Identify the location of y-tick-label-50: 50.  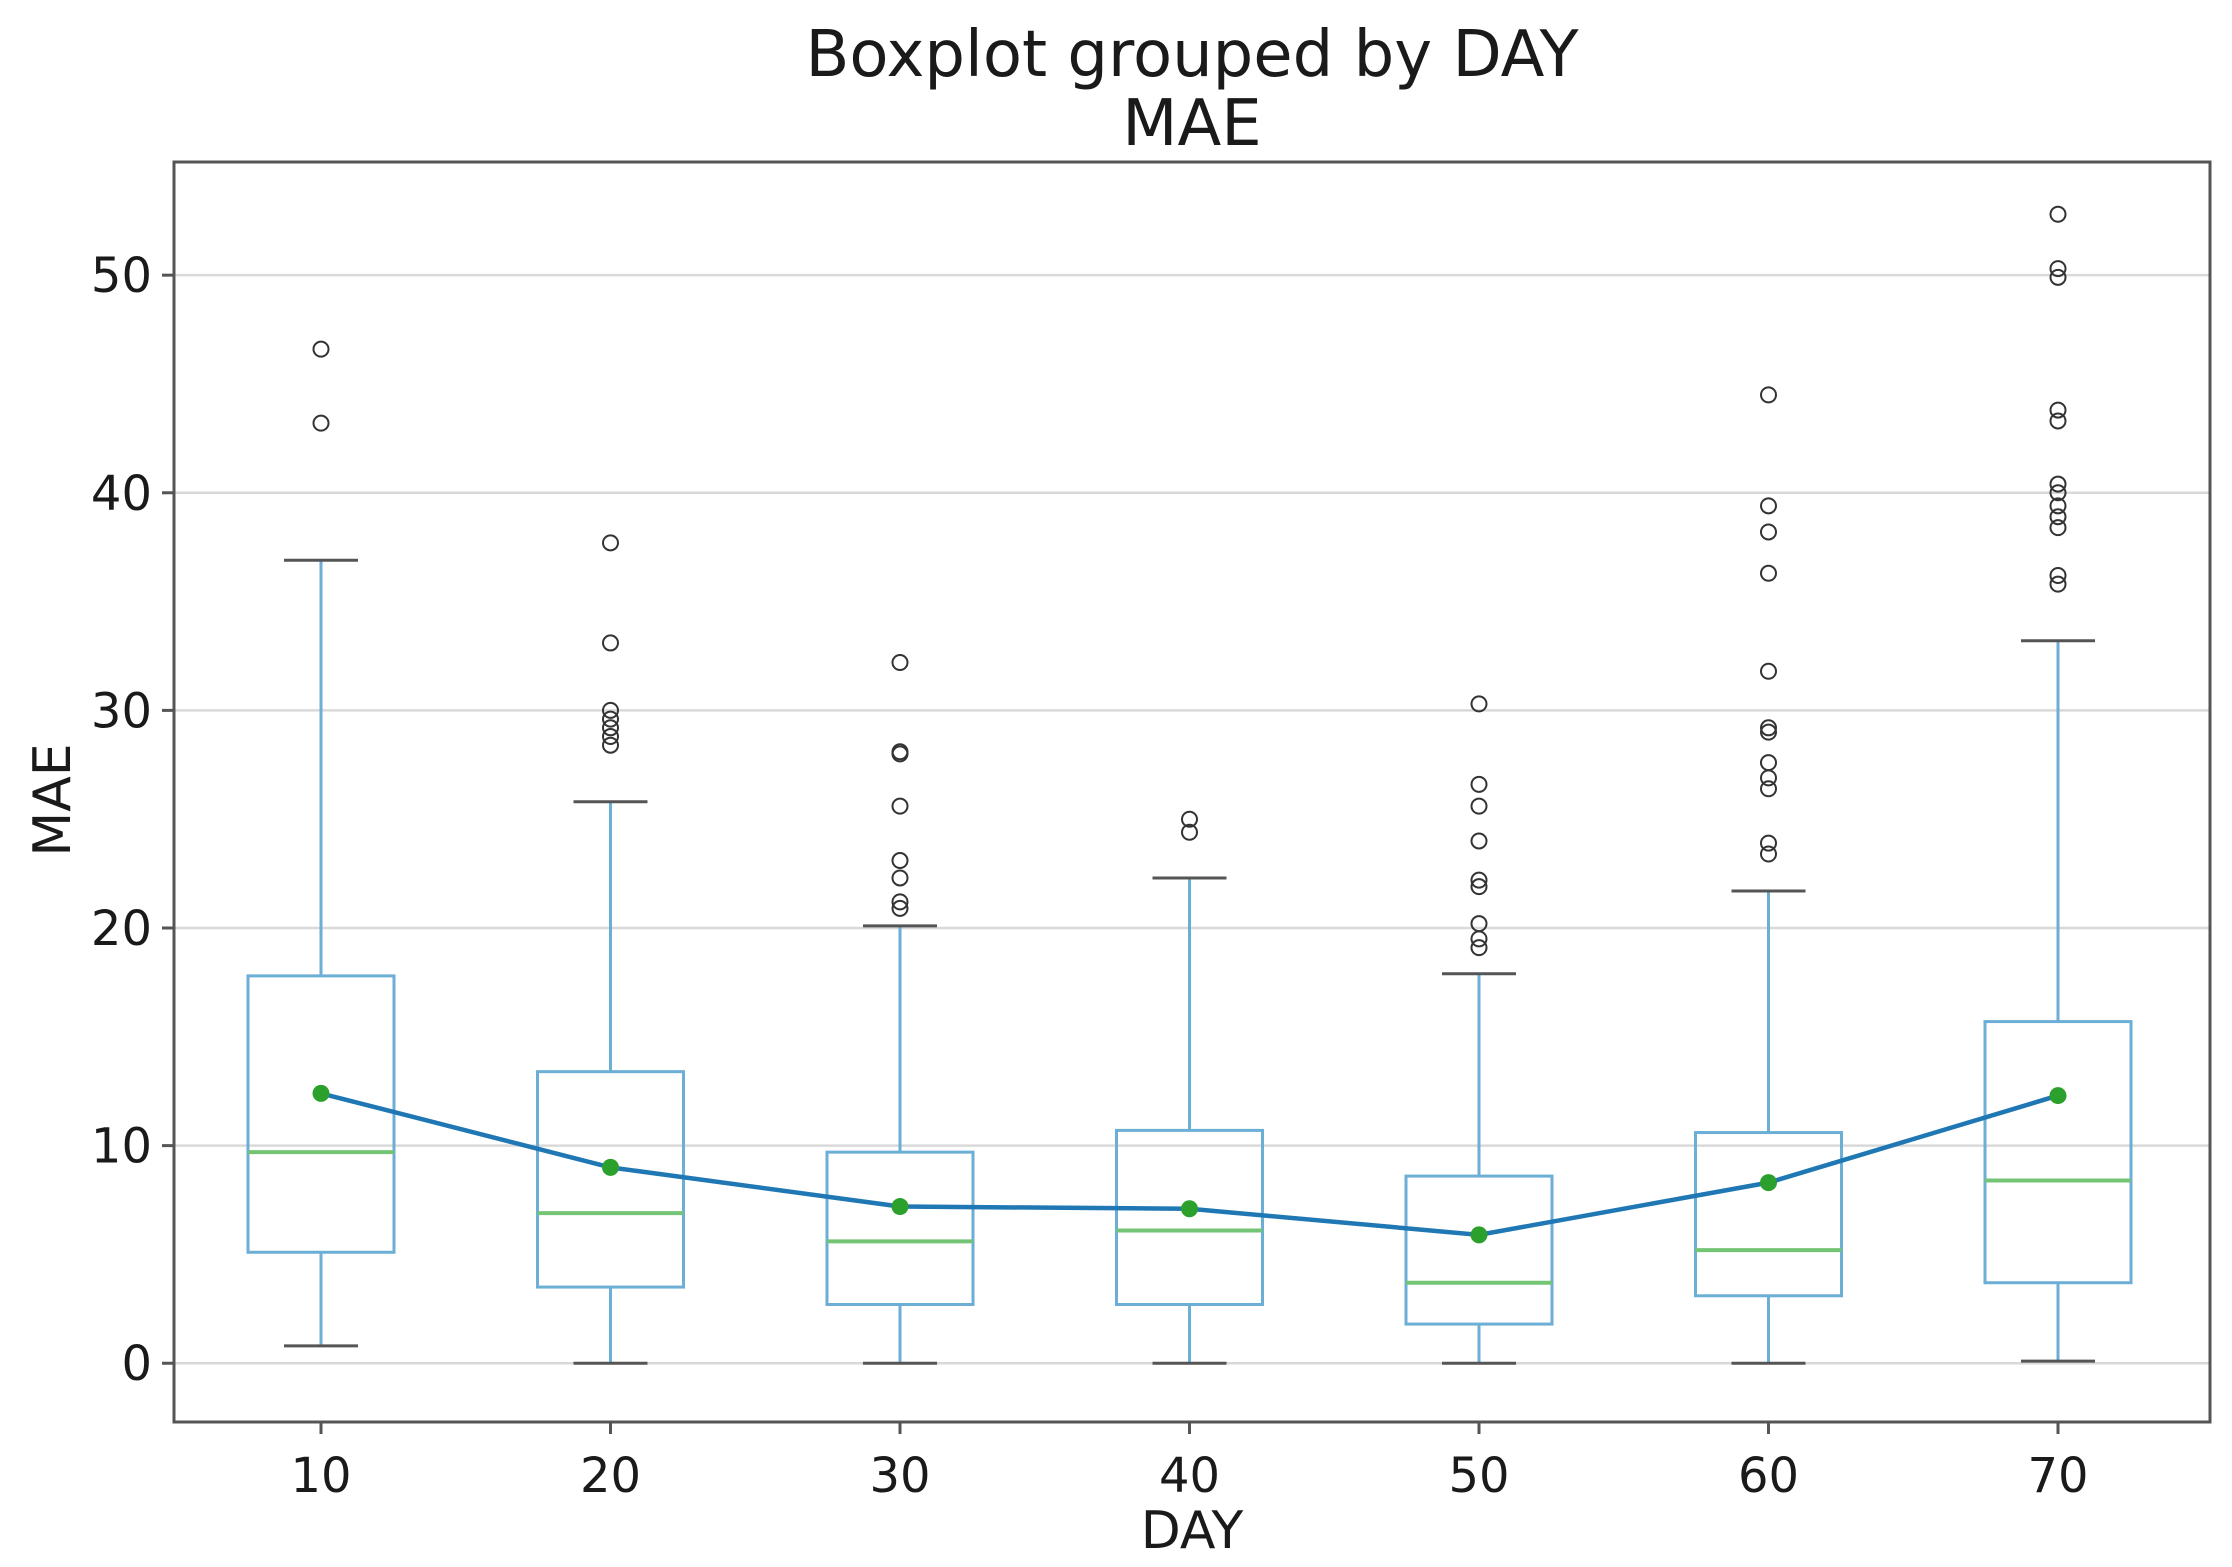
(121, 276).